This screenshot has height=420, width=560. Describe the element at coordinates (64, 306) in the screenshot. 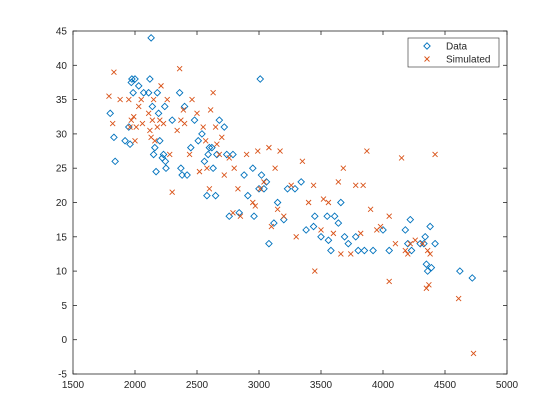

I see `y-tick-label: 5` at that location.